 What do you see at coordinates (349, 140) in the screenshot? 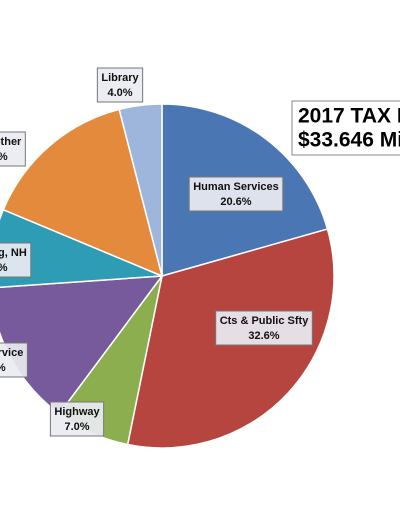
I see `chart-subtitle: $33.646 Million` at bounding box center [349, 140].